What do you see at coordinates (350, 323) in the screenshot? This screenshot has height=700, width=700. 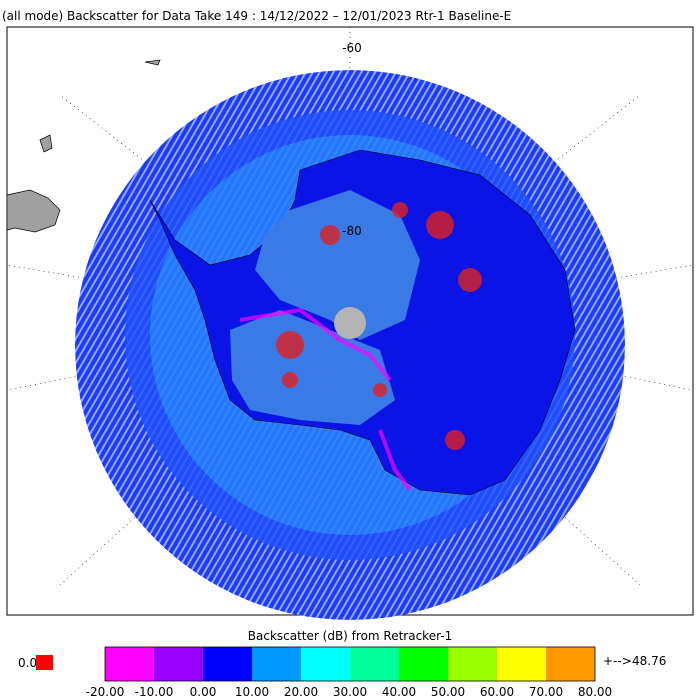 I see `pole-hole` at bounding box center [350, 323].